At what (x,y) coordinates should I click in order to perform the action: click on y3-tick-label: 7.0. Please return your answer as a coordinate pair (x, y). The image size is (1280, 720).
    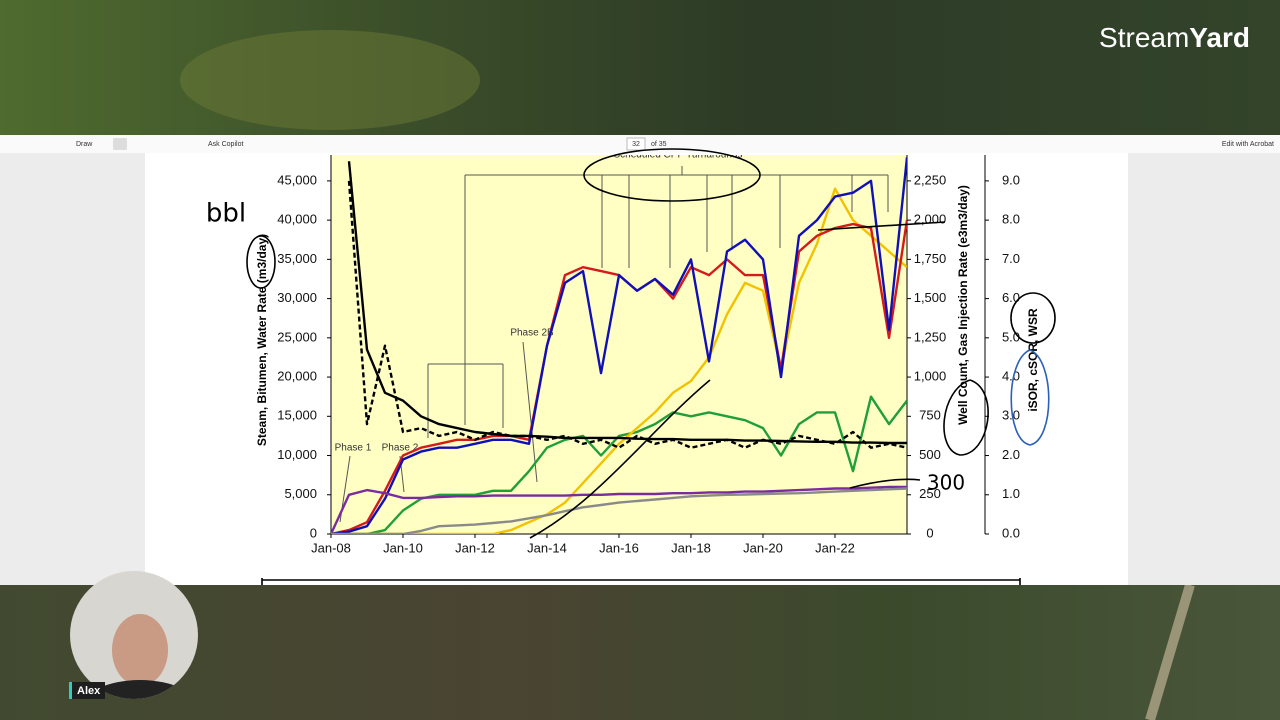
    Looking at the image, I should click on (1011, 258).